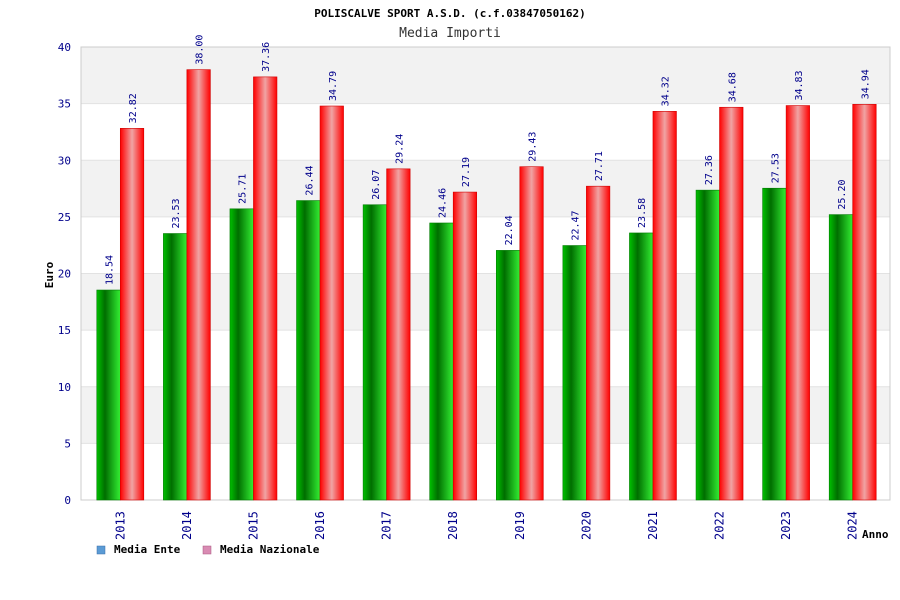 The image size is (900, 600). What do you see at coordinates (774, 344) in the screenshot?
I see `bar-media-ente-2023` at bounding box center [774, 344].